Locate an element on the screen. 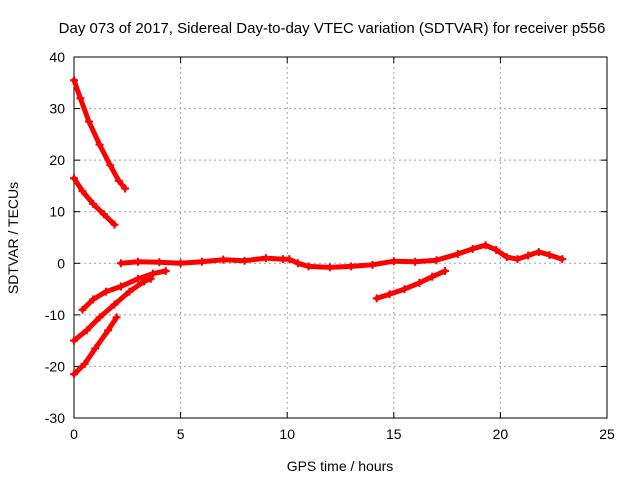 This screenshot has width=640, height=480. x-tick-label: 20 is located at coordinates (501, 434).